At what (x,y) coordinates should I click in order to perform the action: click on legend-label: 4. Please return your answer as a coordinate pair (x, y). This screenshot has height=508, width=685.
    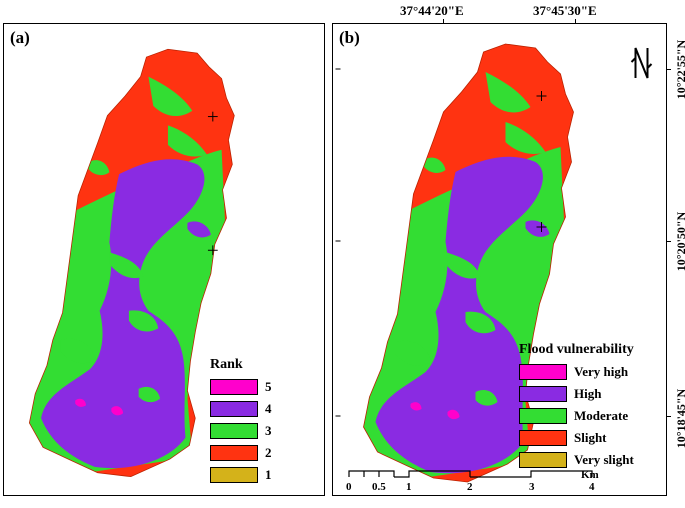
    Looking at the image, I should click on (268, 408).